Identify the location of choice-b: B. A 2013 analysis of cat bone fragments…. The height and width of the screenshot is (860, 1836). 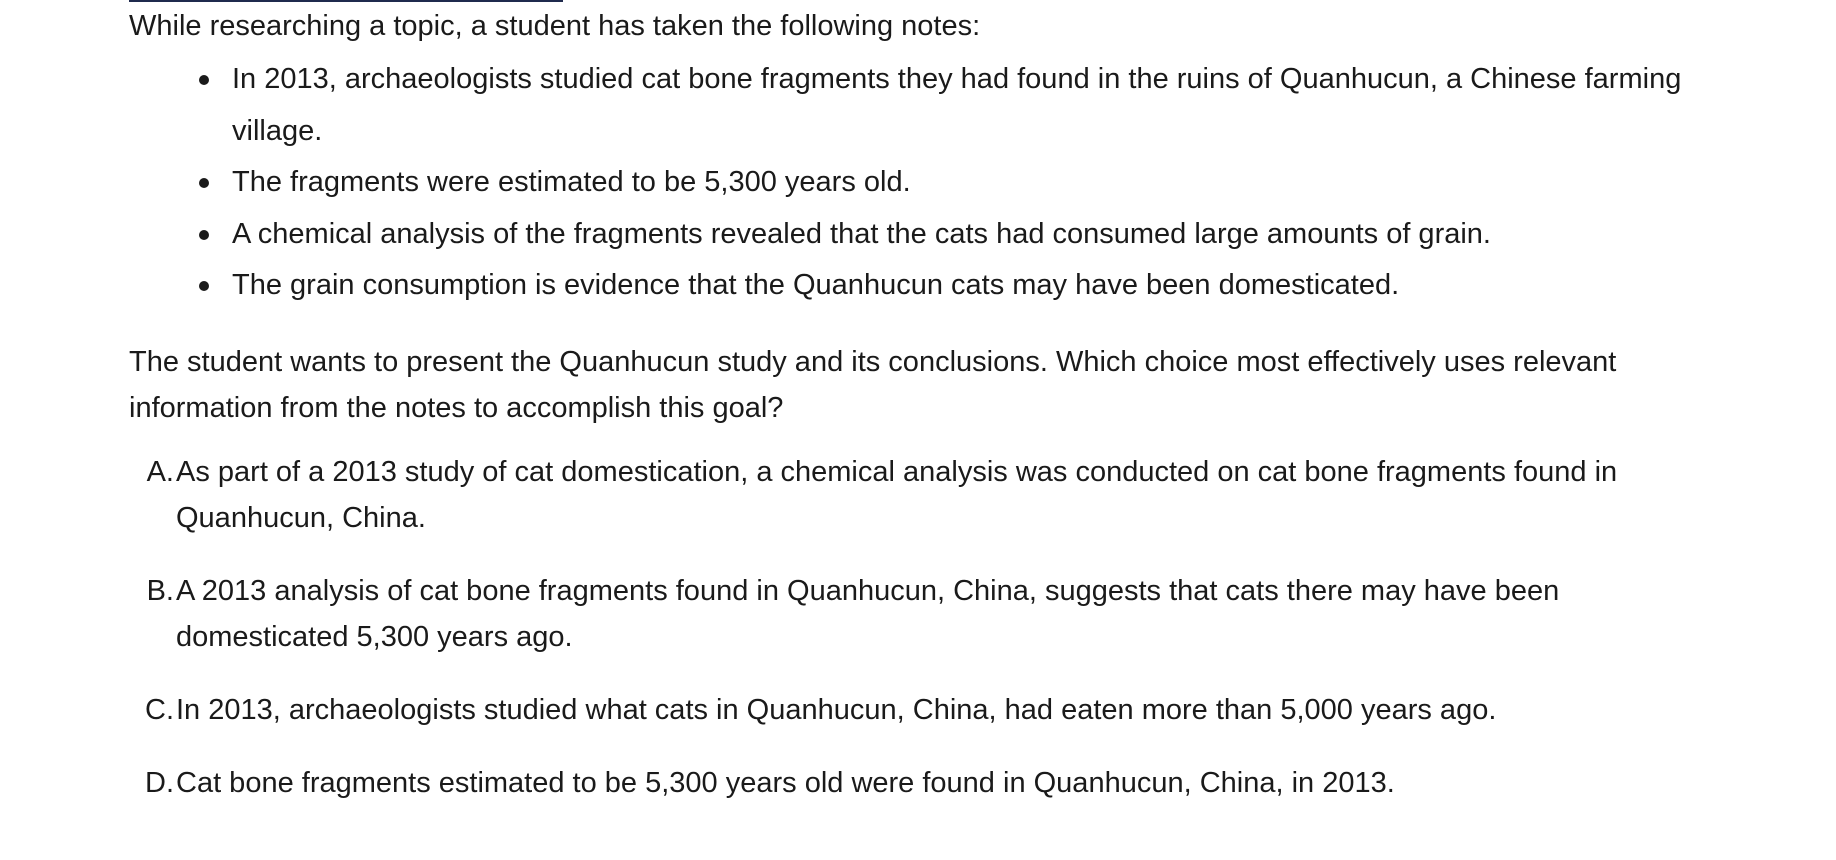
(929, 614).